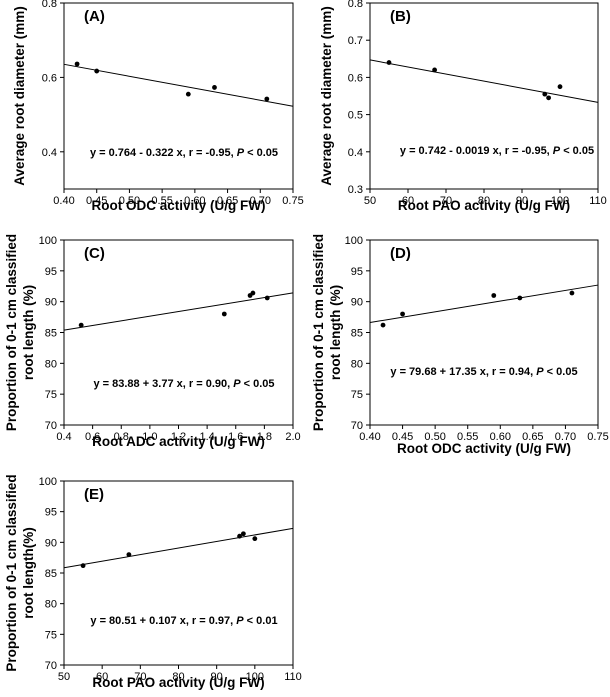  I want to click on x-axis-label: Root ODC activity (U/g FW), so click(484, 448).